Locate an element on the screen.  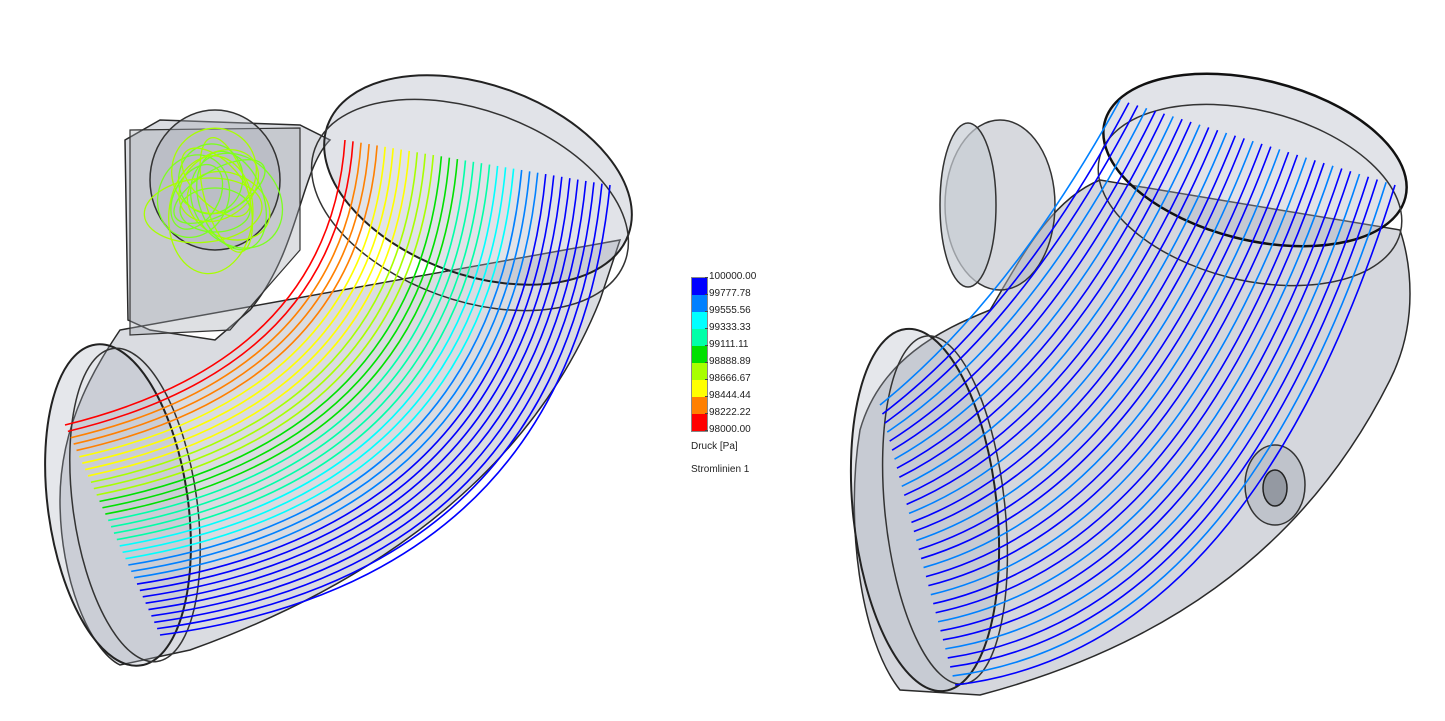
right-elbow-small-inlet-face is located at coordinates (968, 205).